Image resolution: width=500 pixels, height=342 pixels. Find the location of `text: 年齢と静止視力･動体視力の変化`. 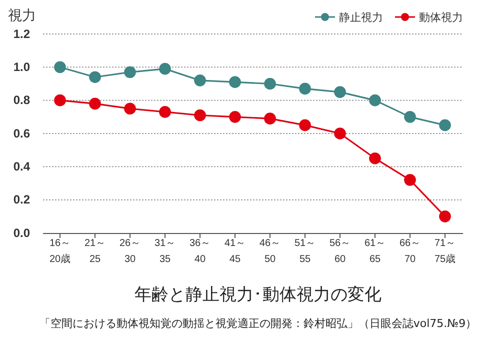

text: 年齢と静止視力･動体視力の変化 is located at coordinates (258, 295).